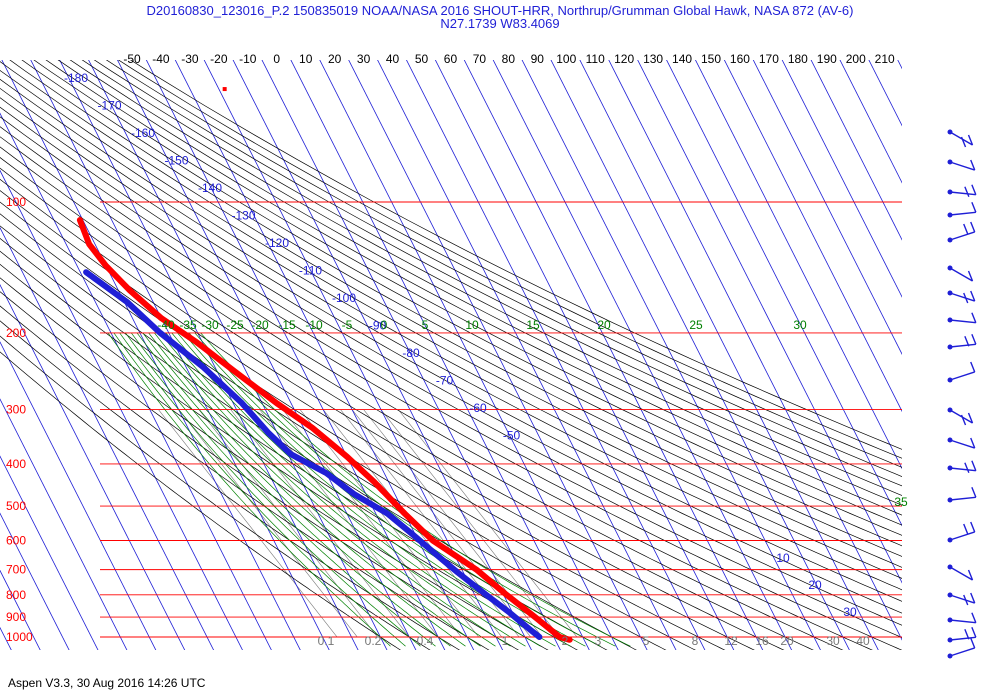 The image size is (1000, 700). What do you see at coordinates (624, 59) in the screenshot?
I see `x-tick-label: 120` at bounding box center [624, 59].